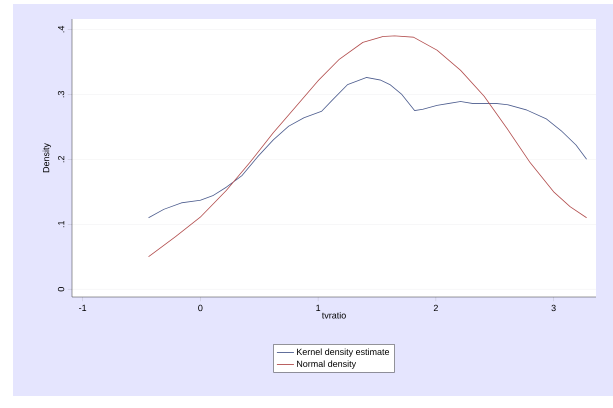 The width and height of the screenshot is (613, 408). Describe the element at coordinates (343, 352) in the screenshot. I see `legend-label: Kernel density estimate` at that location.